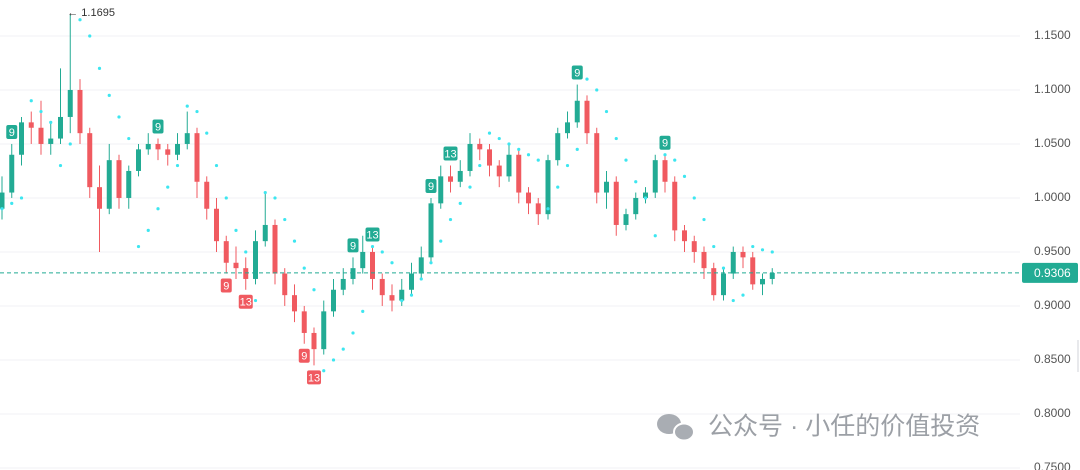 This screenshot has height=470, width=1080. I want to click on y-tick-label: 0.8000, so click(1052, 413).